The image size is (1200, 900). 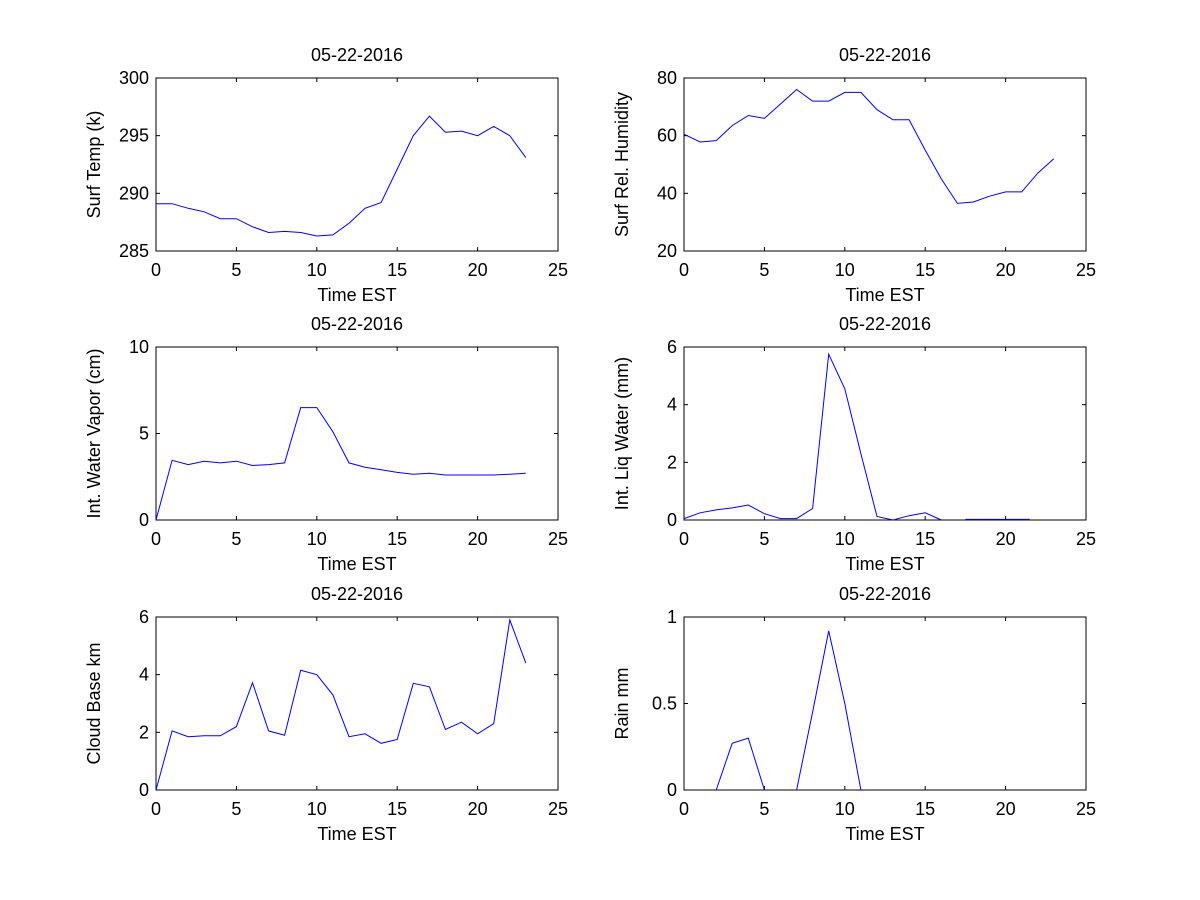 I want to click on y-axis-label: Int. Water Vapor (cm), so click(x=94, y=433).